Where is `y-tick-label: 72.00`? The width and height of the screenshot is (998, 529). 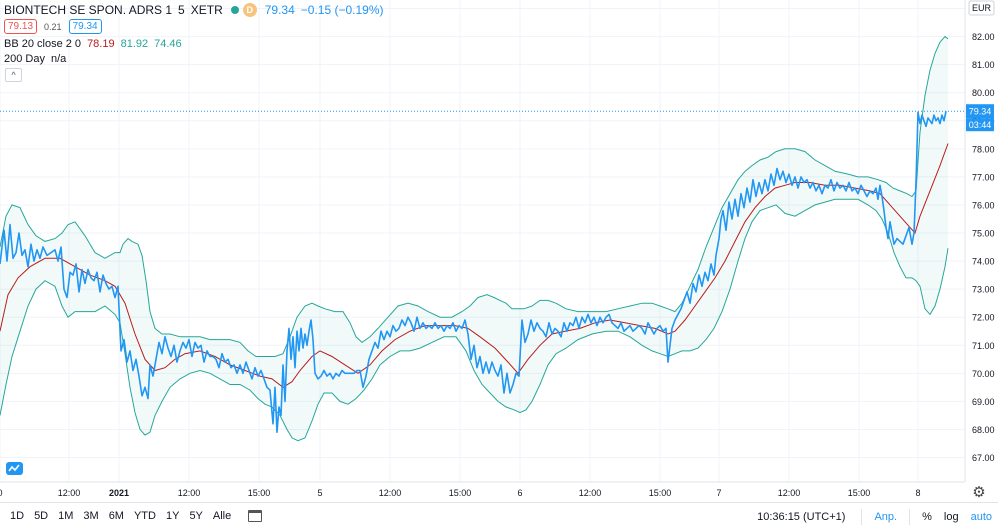
y-tick-label: 72.00 is located at coordinates (983, 318).